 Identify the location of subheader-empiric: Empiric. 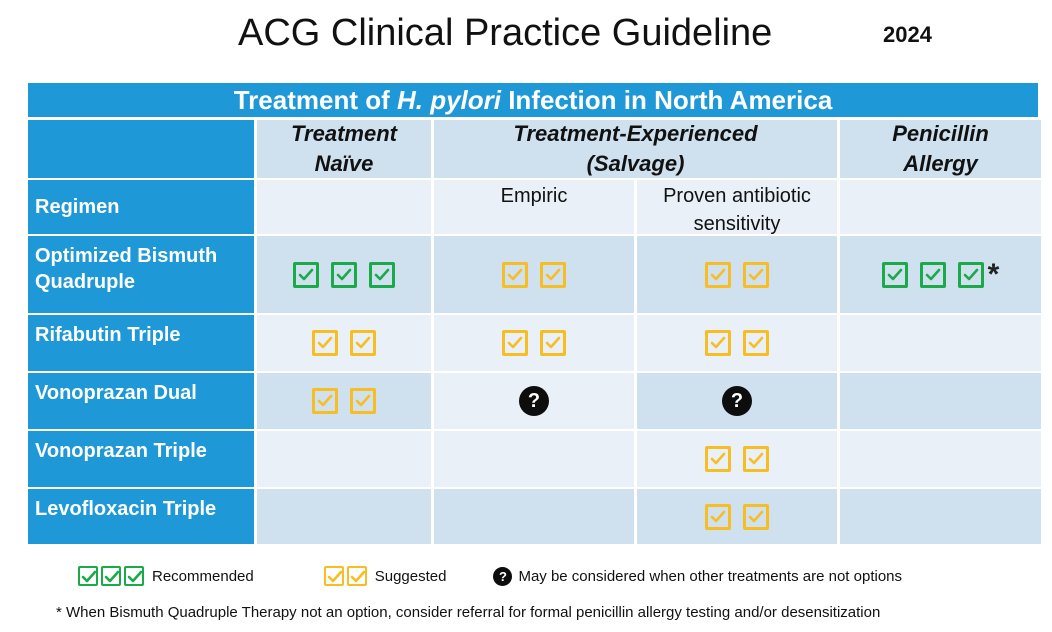
(534, 207).